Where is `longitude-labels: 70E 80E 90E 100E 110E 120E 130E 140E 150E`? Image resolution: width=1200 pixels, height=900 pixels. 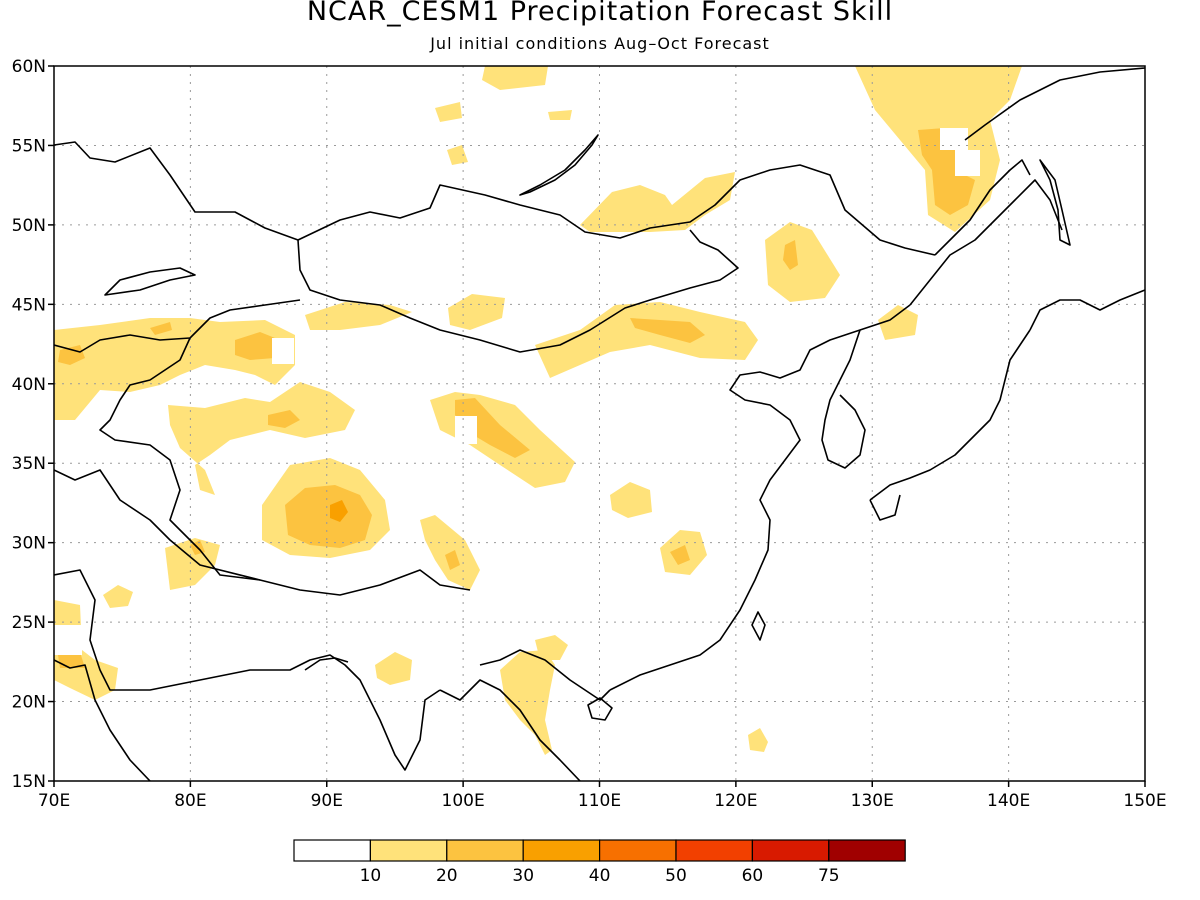
longitude-labels: 70E 80E 90E 100E 110E 120E 130E 140E 150E is located at coordinates (602, 801).